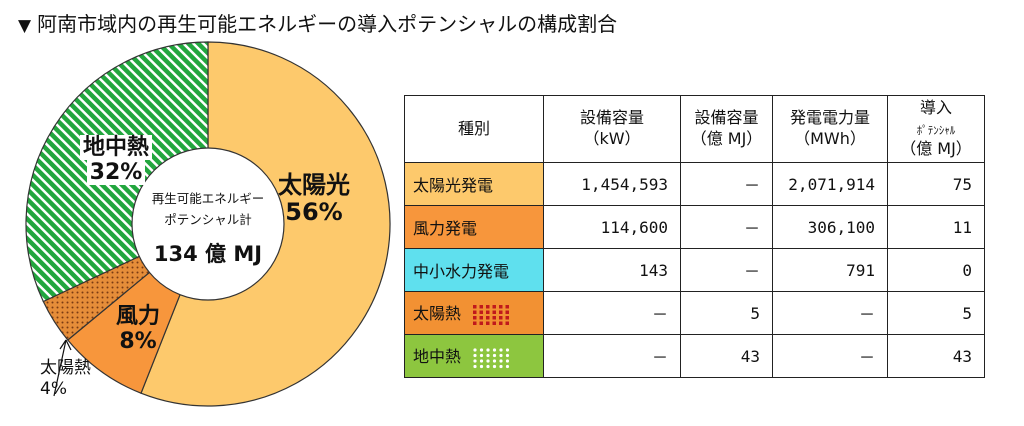 This screenshot has width=1024, height=426. I want to click on title-text: 阿南市域内の再生可能エネルギーの導入ポテンシャルの構成割合, so click(327, 24).